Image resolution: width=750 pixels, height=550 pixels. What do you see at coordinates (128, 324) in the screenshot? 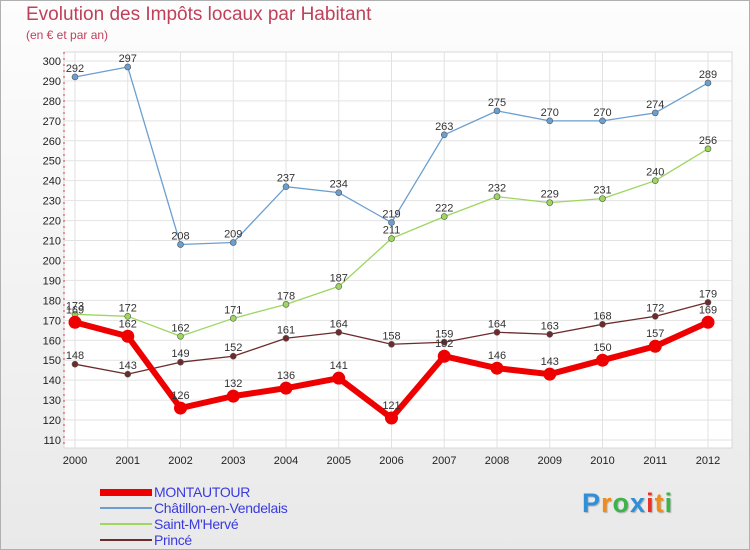
I see `data-label-0: 162` at bounding box center [128, 324].